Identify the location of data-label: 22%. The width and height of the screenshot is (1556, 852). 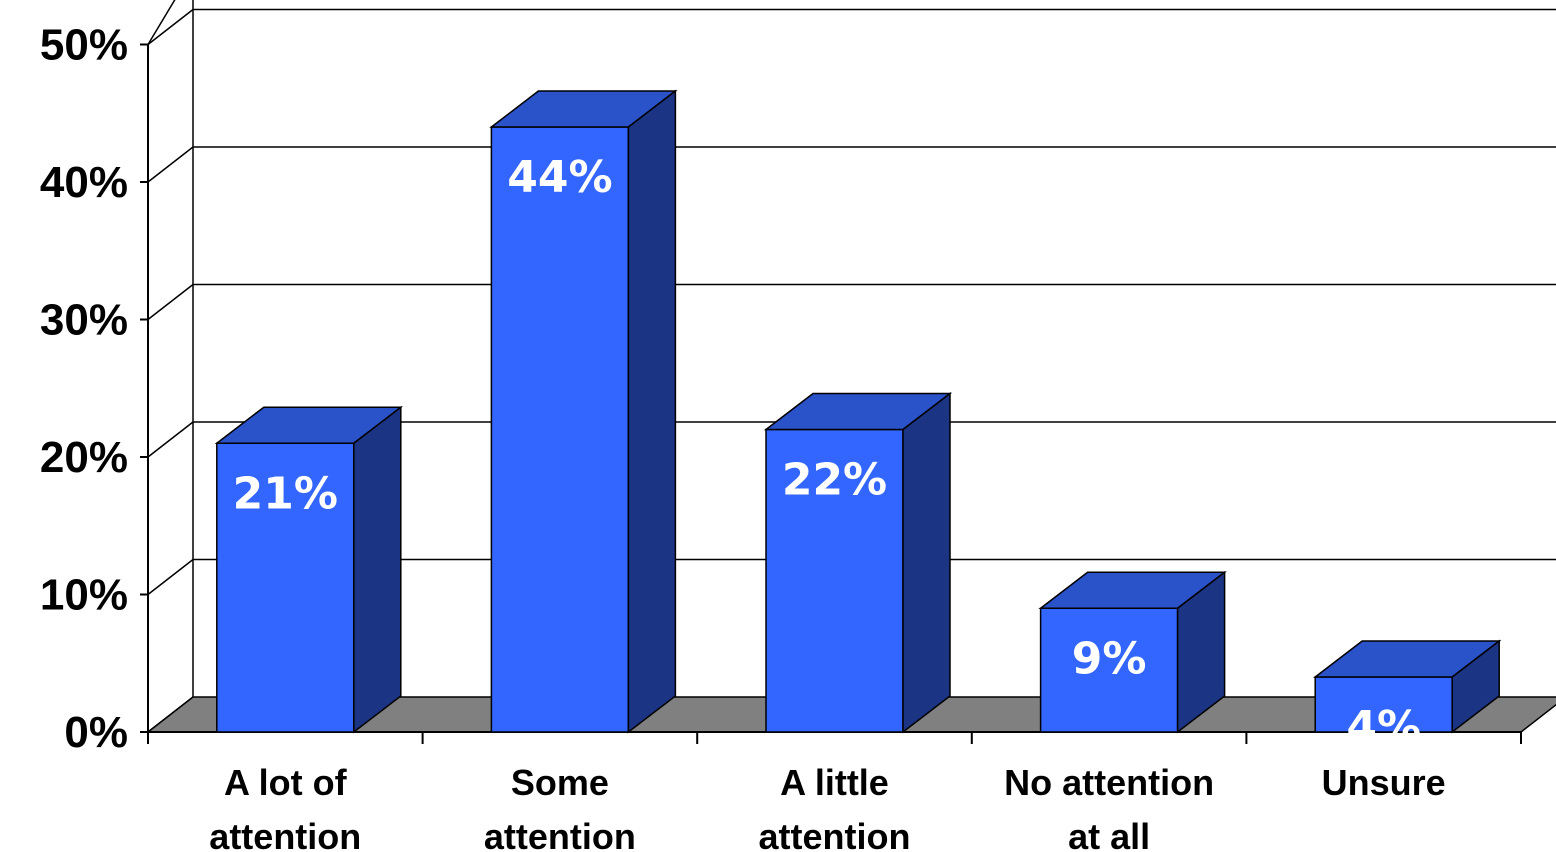
(834, 480).